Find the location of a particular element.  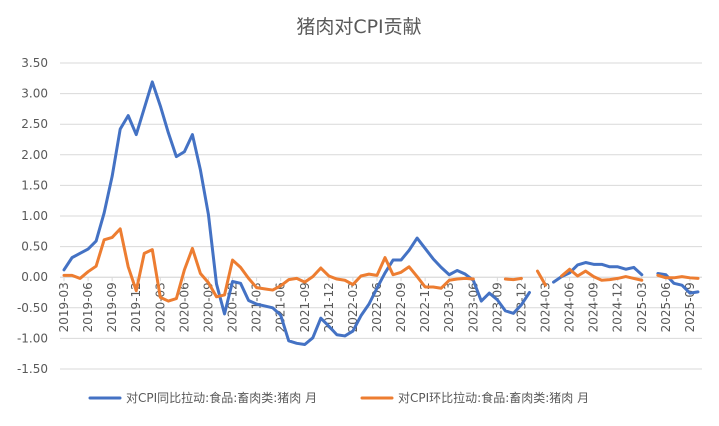

x-tick-label: 2021-09 is located at coordinates (305, 307).